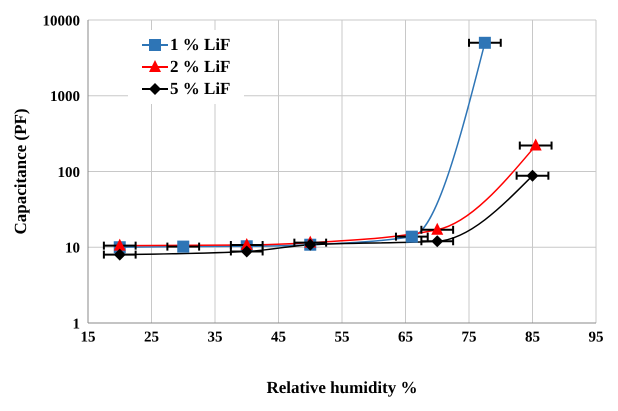 Image resolution: width=618 pixels, height=411 pixels. I want to click on y-tick-label: 10, so click(72, 248).